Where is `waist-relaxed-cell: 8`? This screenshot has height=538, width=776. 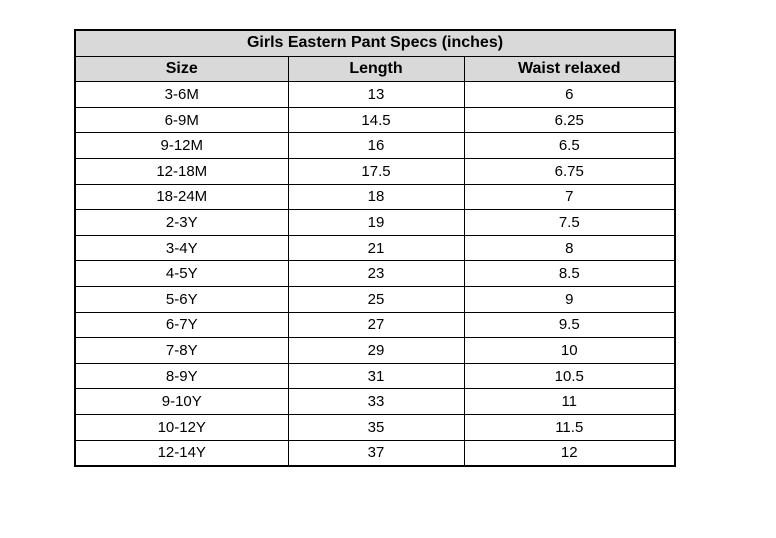 waist-relaxed-cell: 8 is located at coordinates (569, 248).